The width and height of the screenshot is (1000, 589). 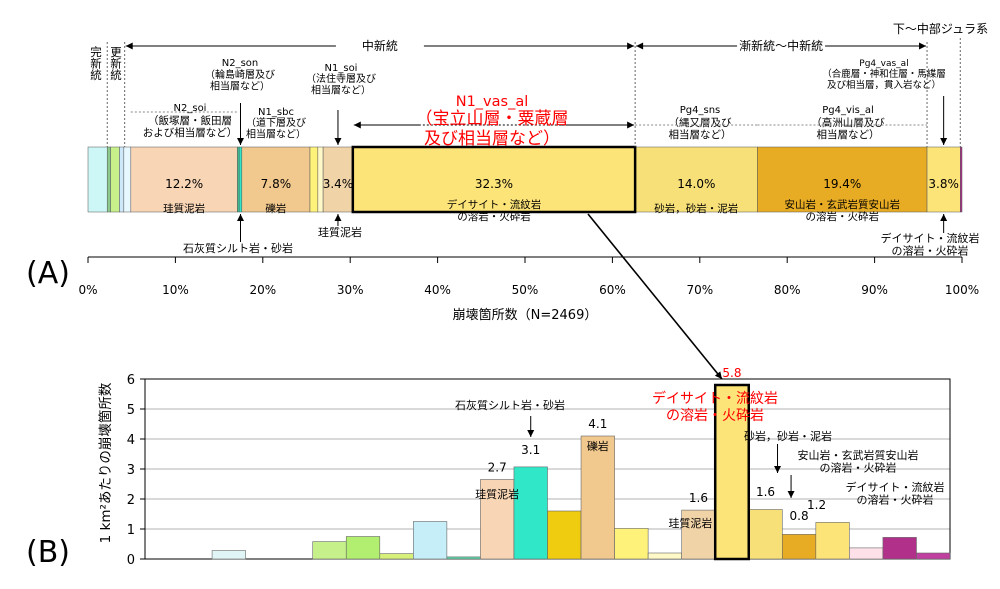 I want to click on epoch-label-bg, so click(x=781, y=45).